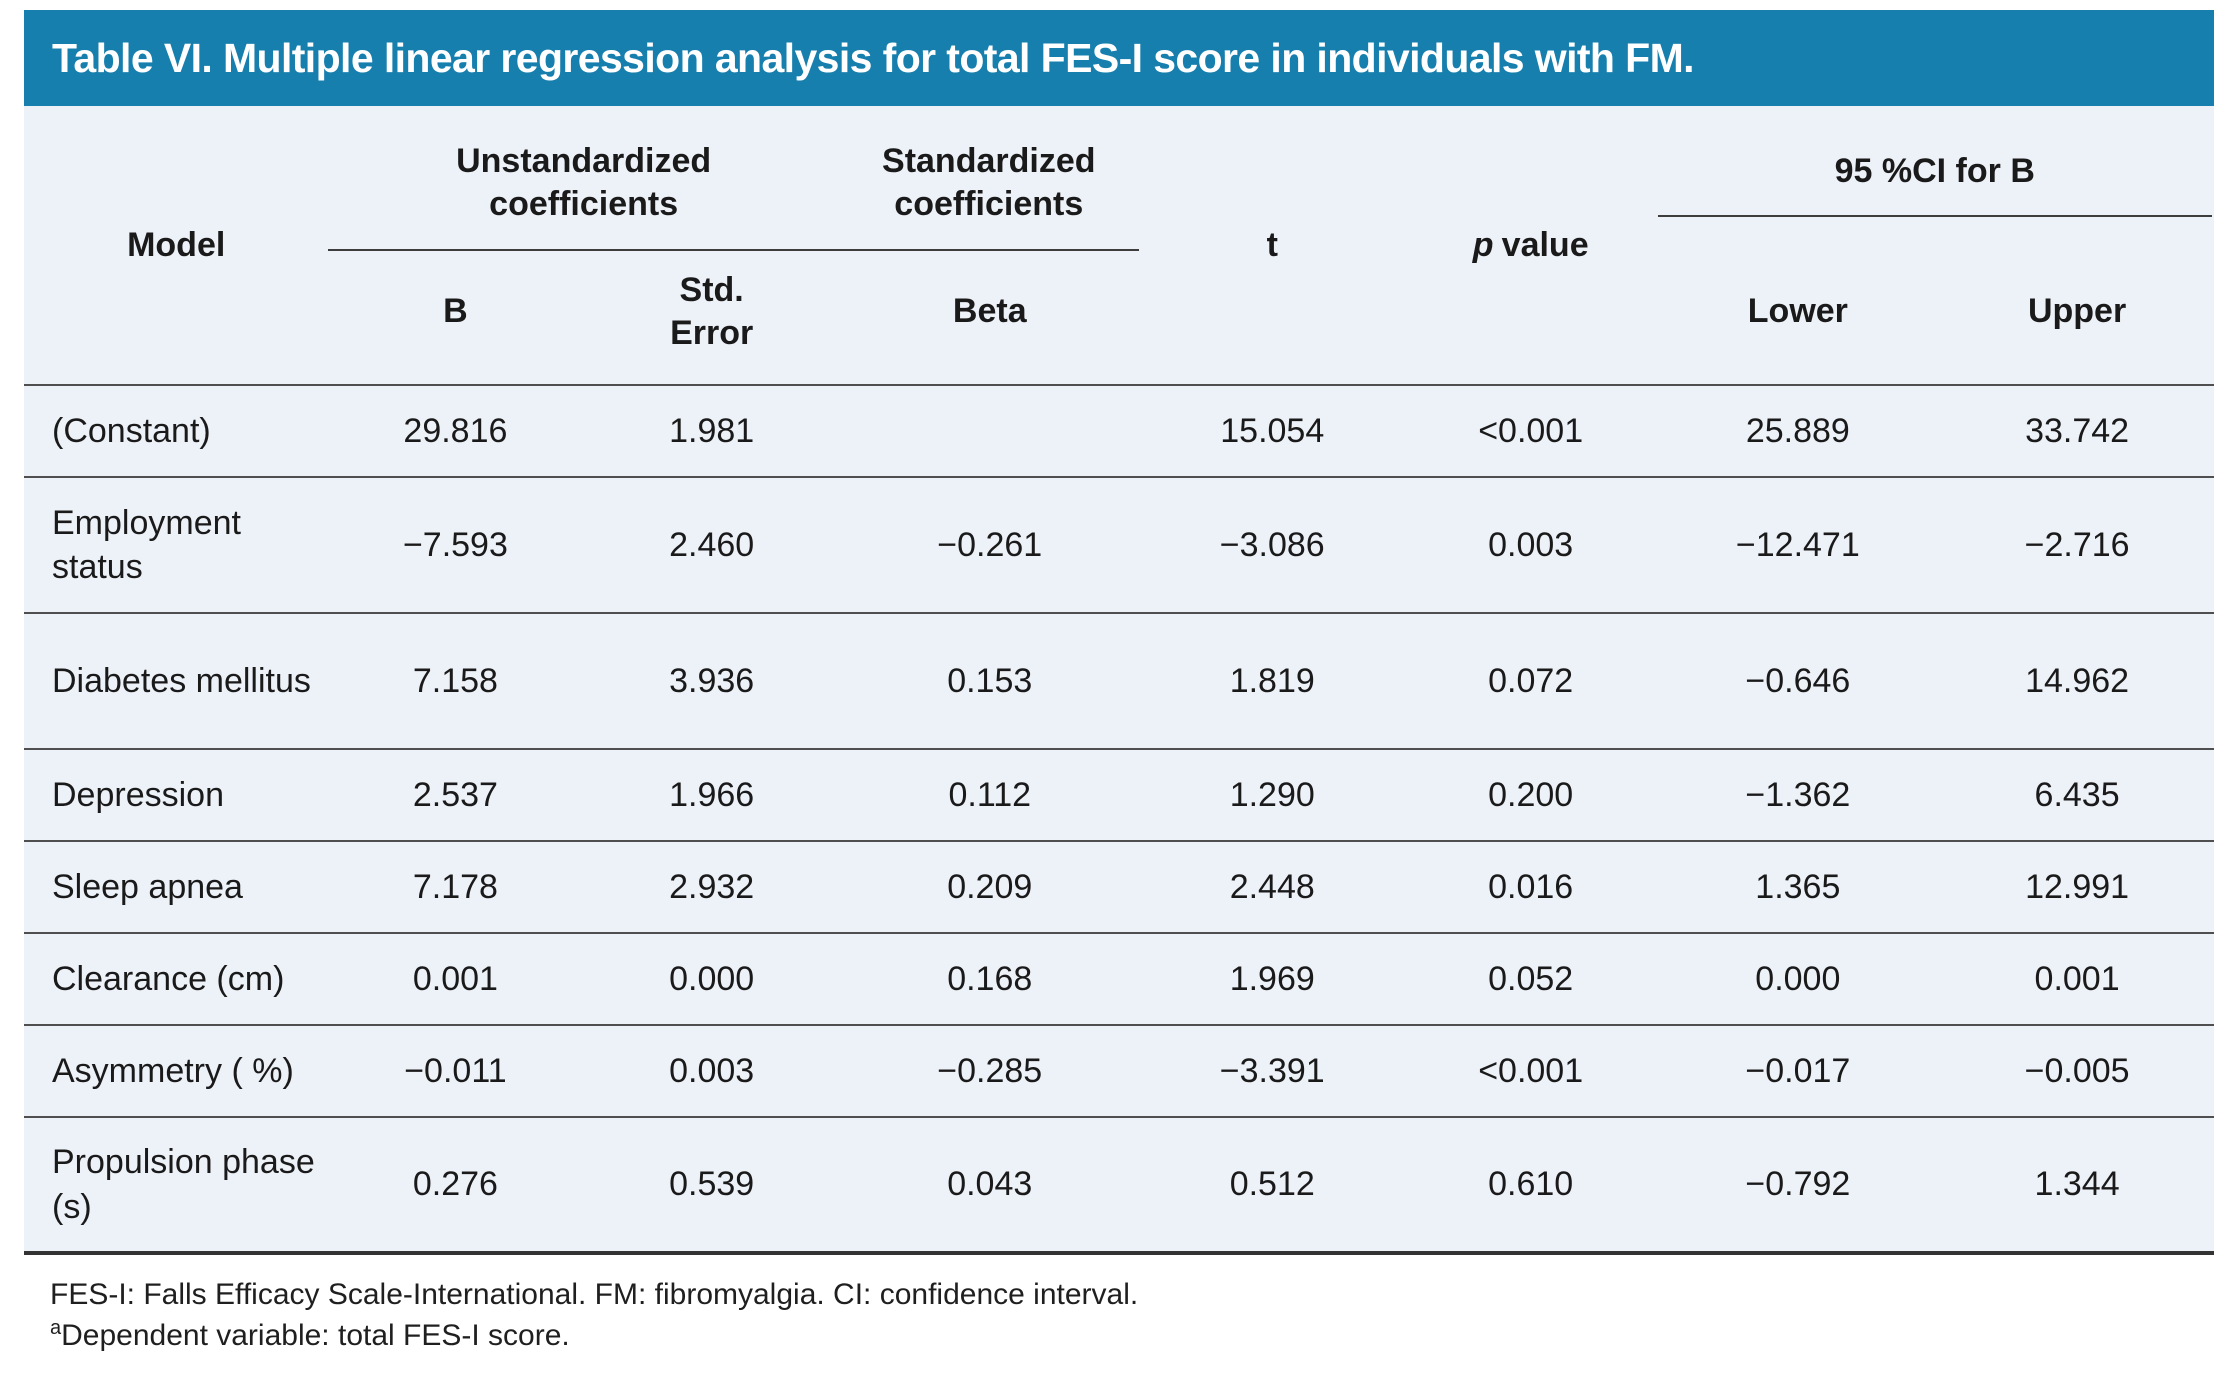 Image resolution: width=2238 pixels, height=1400 pixels. I want to click on column-header-unstandardized: Unstandardized coefficients, so click(584, 182).